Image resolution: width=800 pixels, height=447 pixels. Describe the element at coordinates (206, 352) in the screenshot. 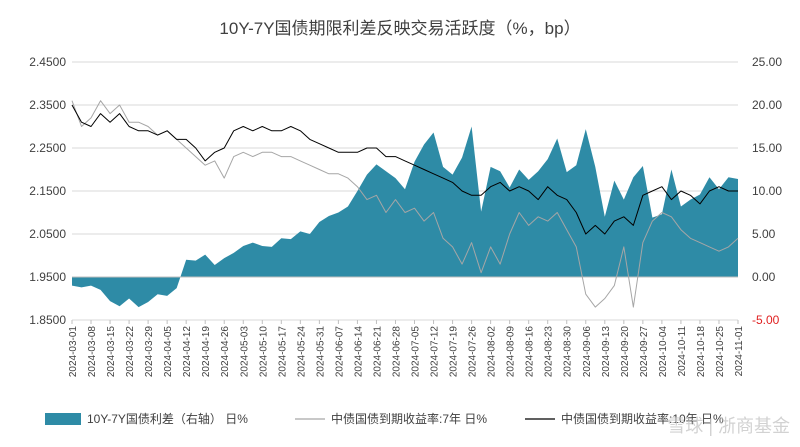

I see `x-tick-label: 2024-04-19` at that location.